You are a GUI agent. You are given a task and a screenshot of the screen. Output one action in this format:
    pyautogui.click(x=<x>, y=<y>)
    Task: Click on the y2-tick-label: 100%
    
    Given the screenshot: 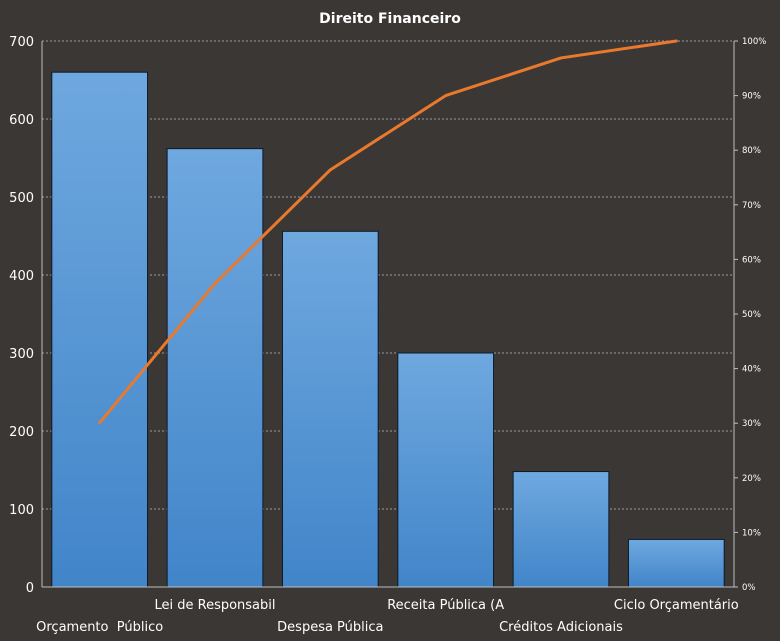 What is the action you would take?
    pyautogui.click(x=754, y=42)
    